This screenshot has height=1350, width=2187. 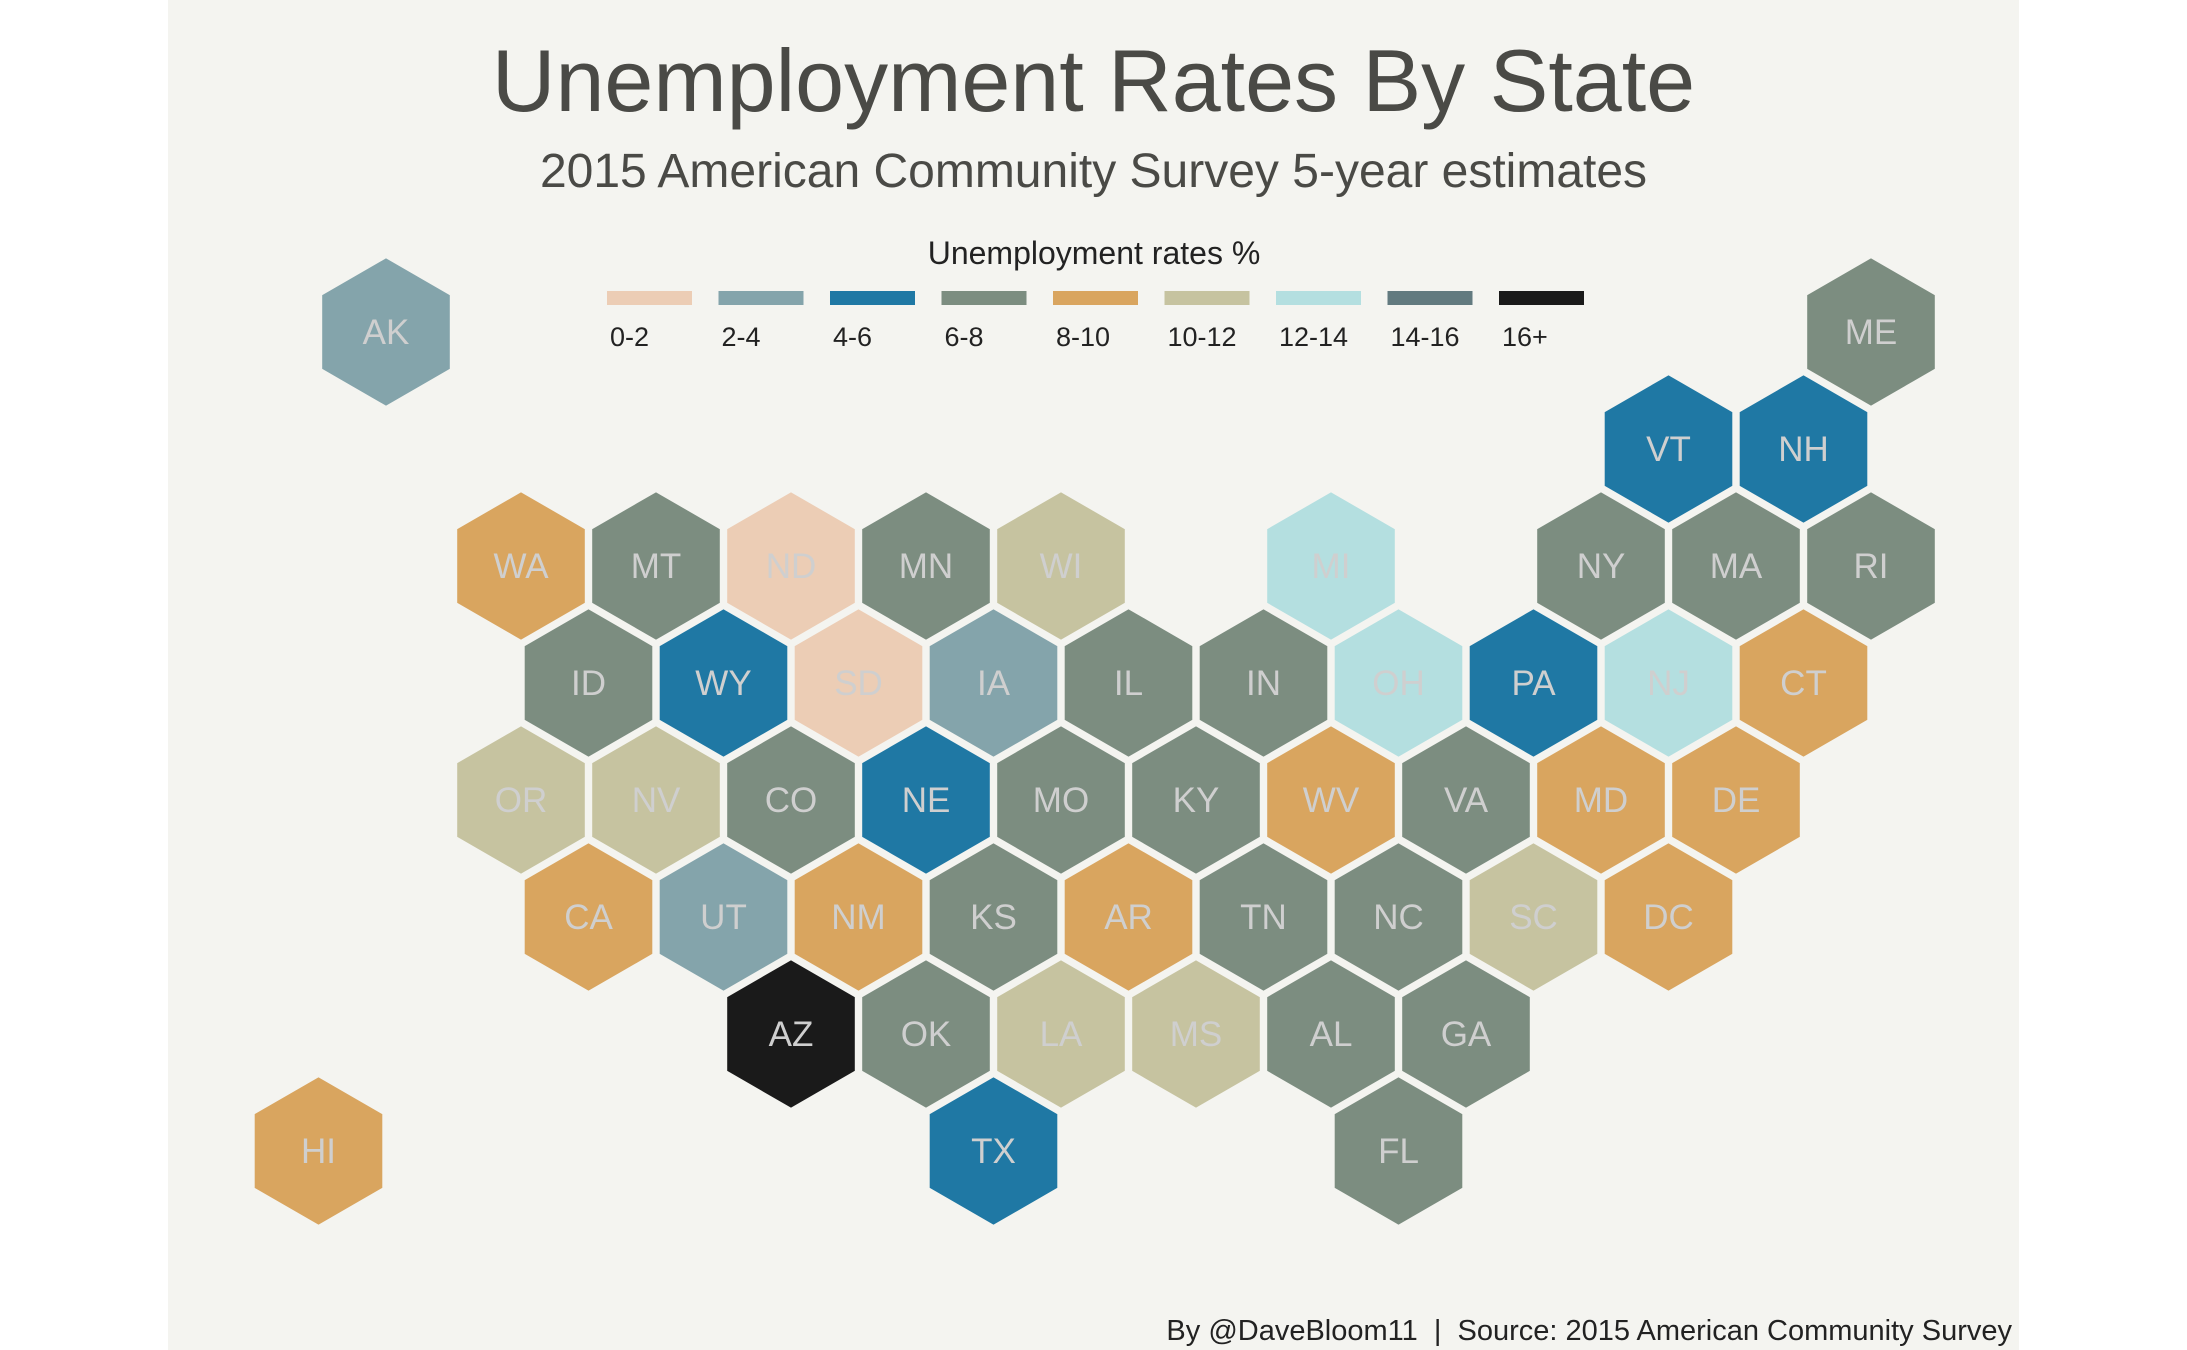 What do you see at coordinates (1525, 337) in the screenshot?
I see `legend-label: 16+` at bounding box center [1525, 337].